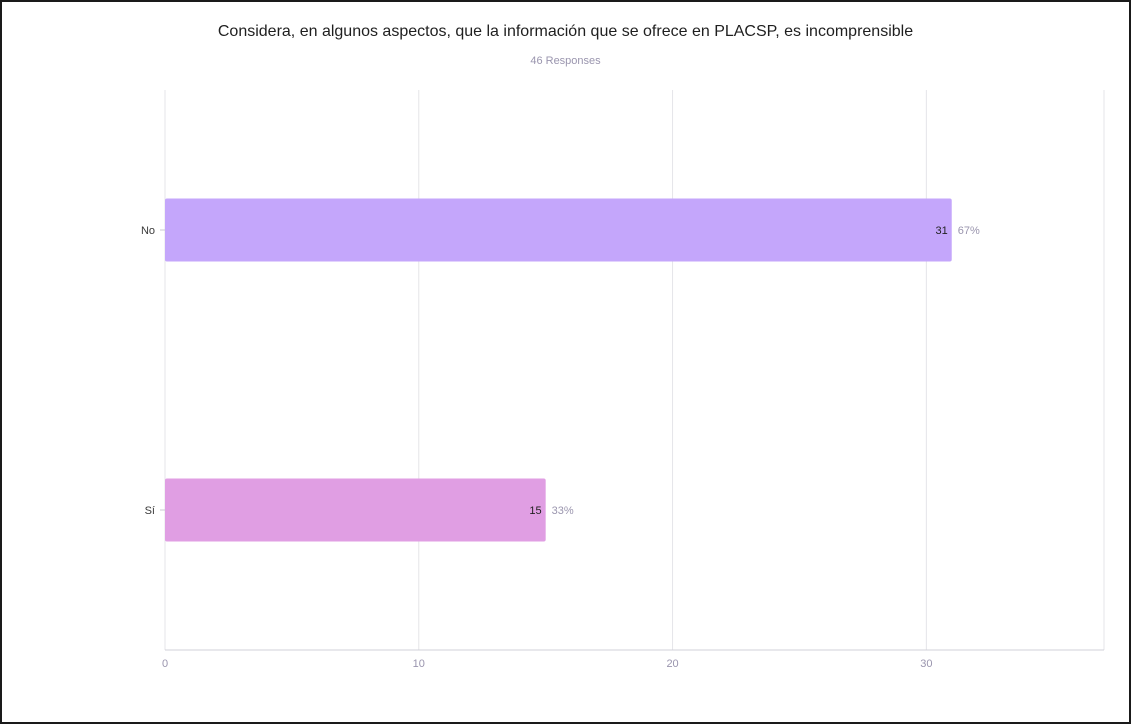  Describe the element at coordinates (672, 664) in the screenshot. I see `x-tick-label: 20` at that location.